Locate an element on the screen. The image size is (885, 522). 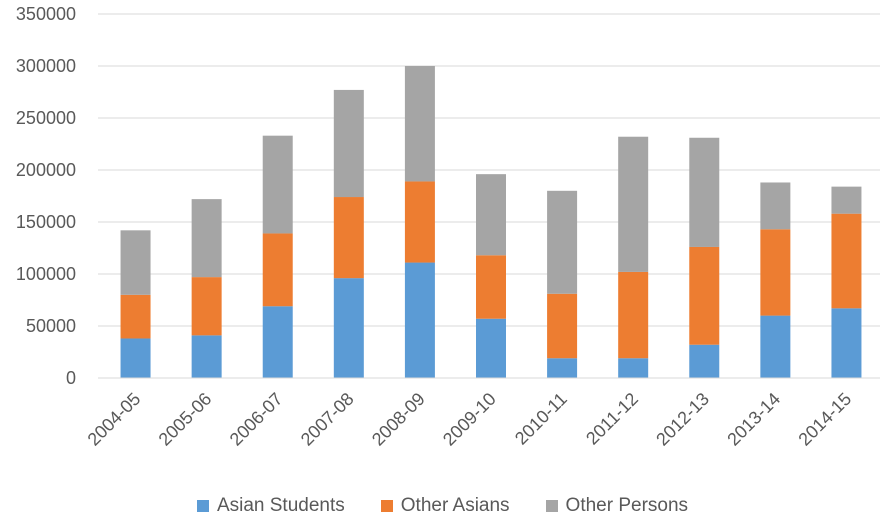
x-tick-label: 2012-13 is located at coordinates (682, 419).